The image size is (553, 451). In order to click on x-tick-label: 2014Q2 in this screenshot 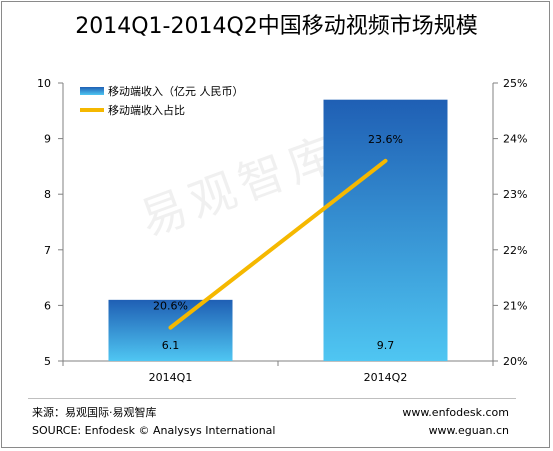, I will do `click(386, 377)`.